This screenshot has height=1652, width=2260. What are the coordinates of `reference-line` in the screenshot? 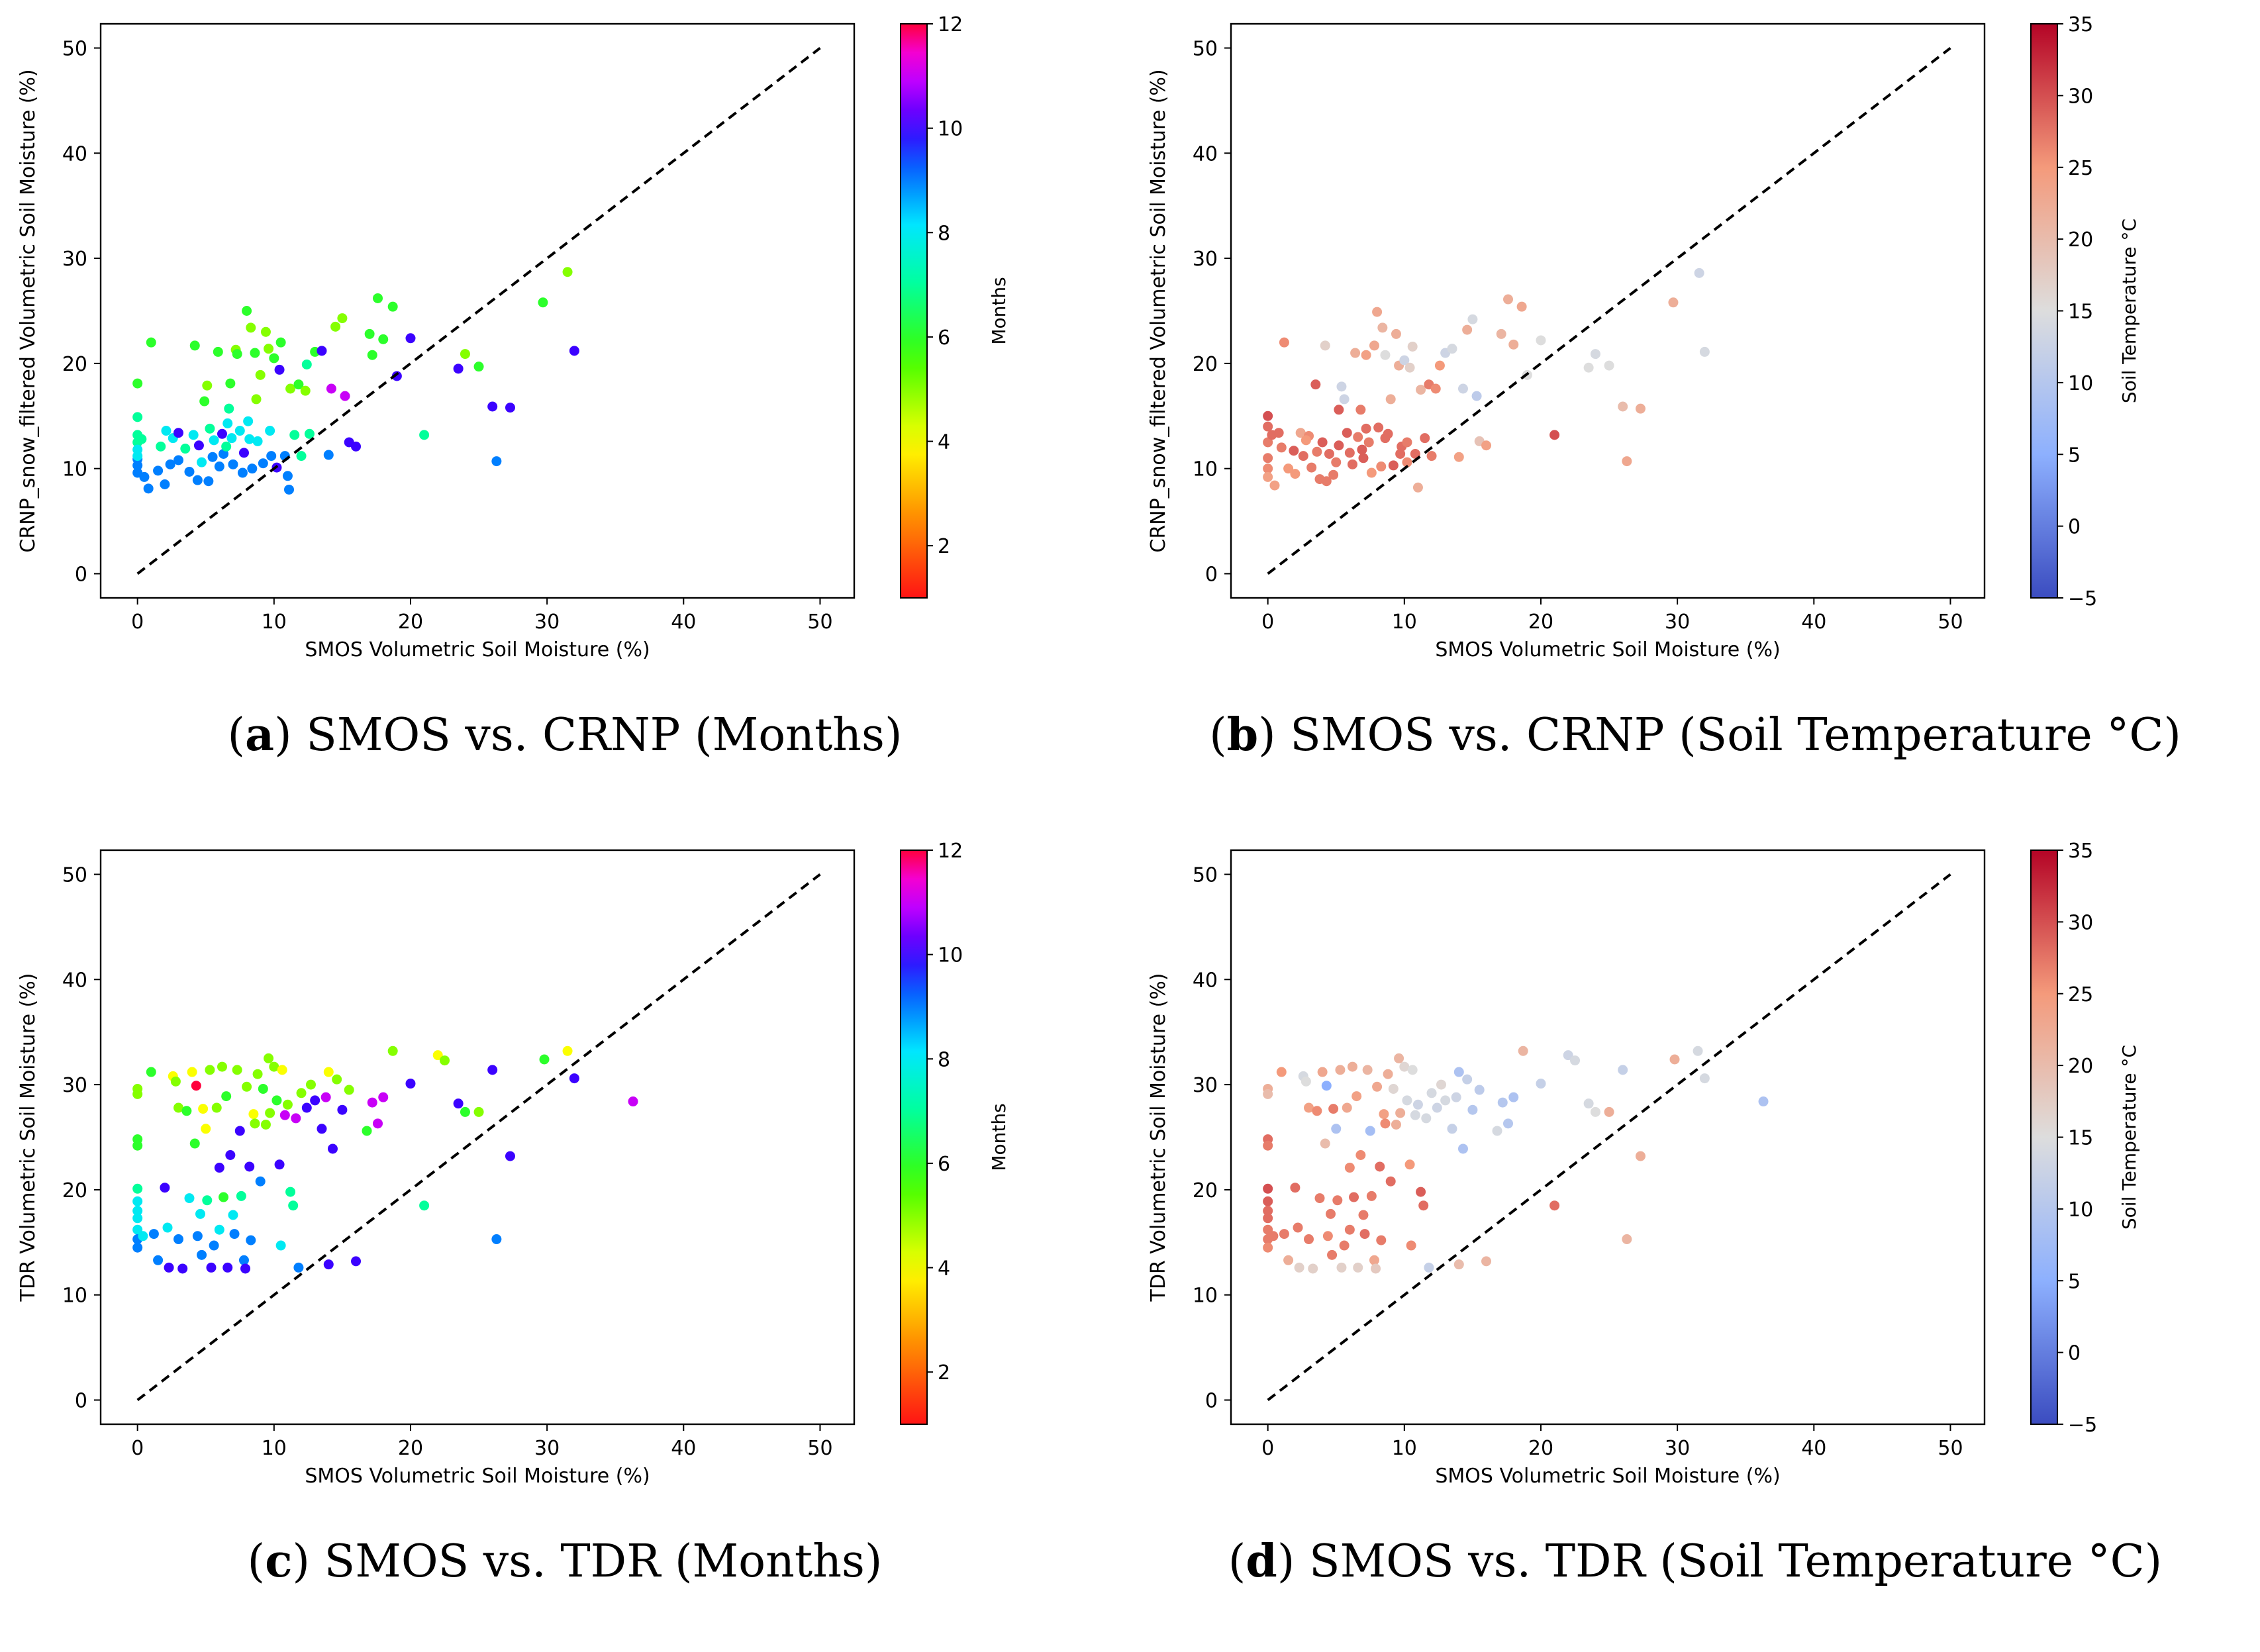 It's located at (1609, 1137).